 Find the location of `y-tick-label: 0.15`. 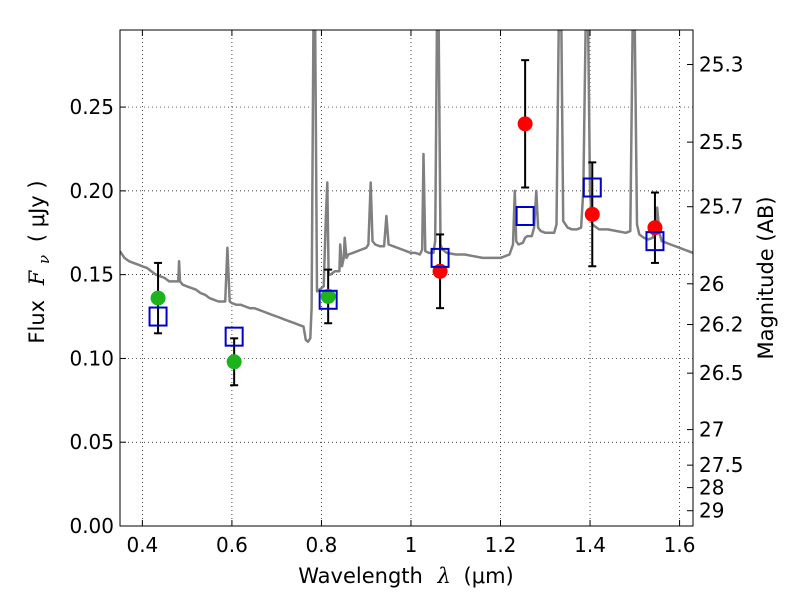

y-tick-label: 0.15 is located at coordinates (91, 275).